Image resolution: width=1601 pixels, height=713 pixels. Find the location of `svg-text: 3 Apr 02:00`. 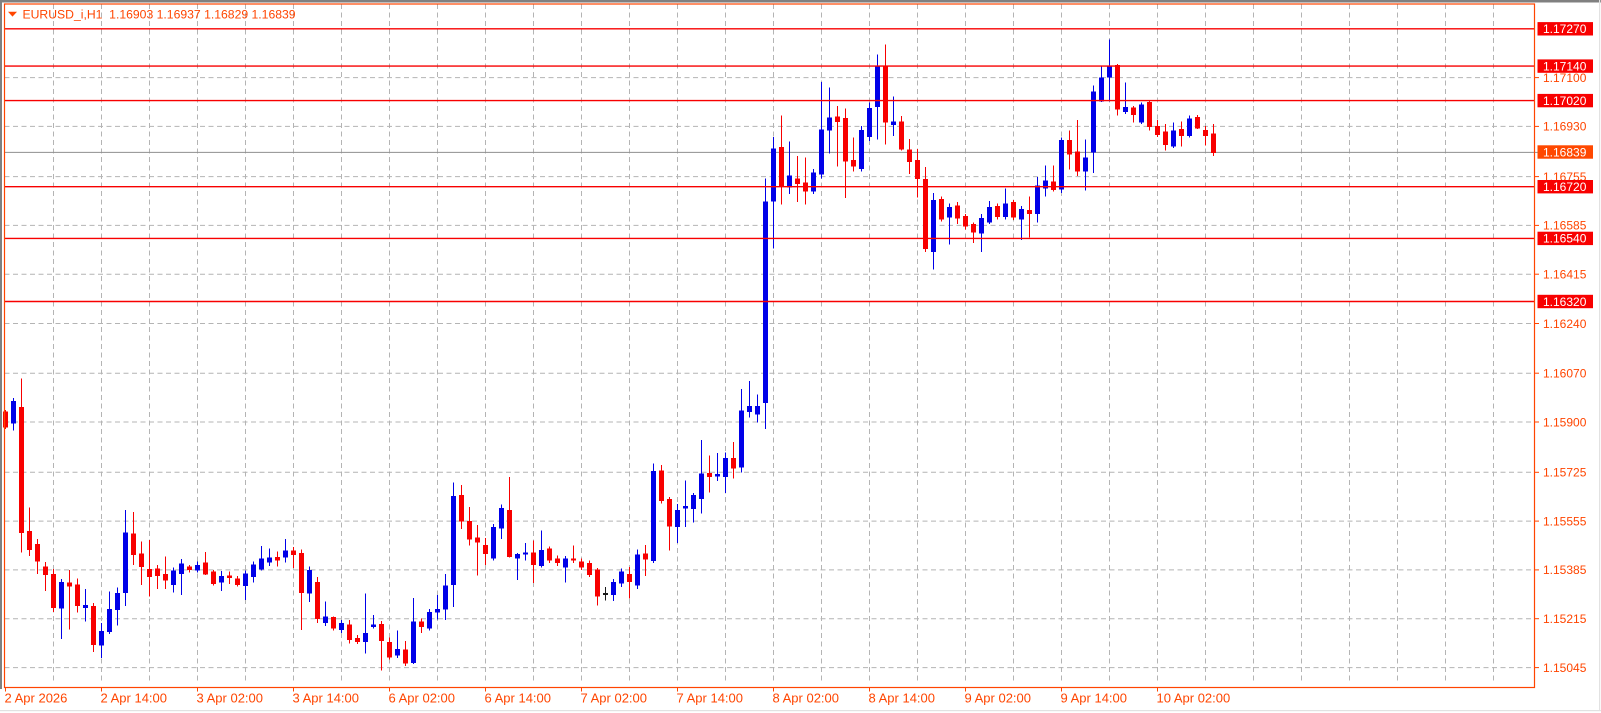

svg-text: 3 Apr 02:00 is located at coordinates (230, 698).